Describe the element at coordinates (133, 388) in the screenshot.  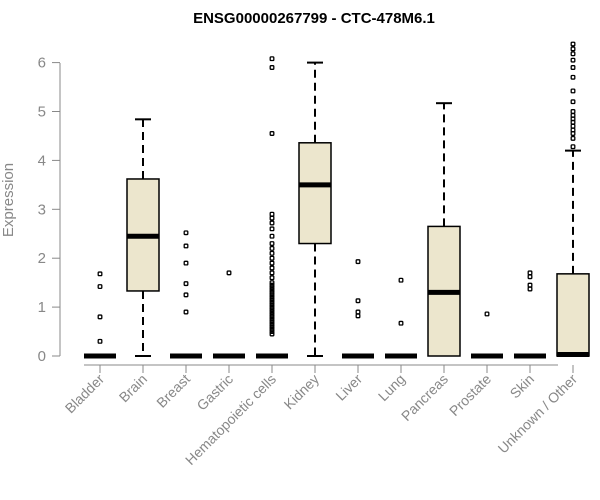
I see `x-tick-label: Brain` at that location.